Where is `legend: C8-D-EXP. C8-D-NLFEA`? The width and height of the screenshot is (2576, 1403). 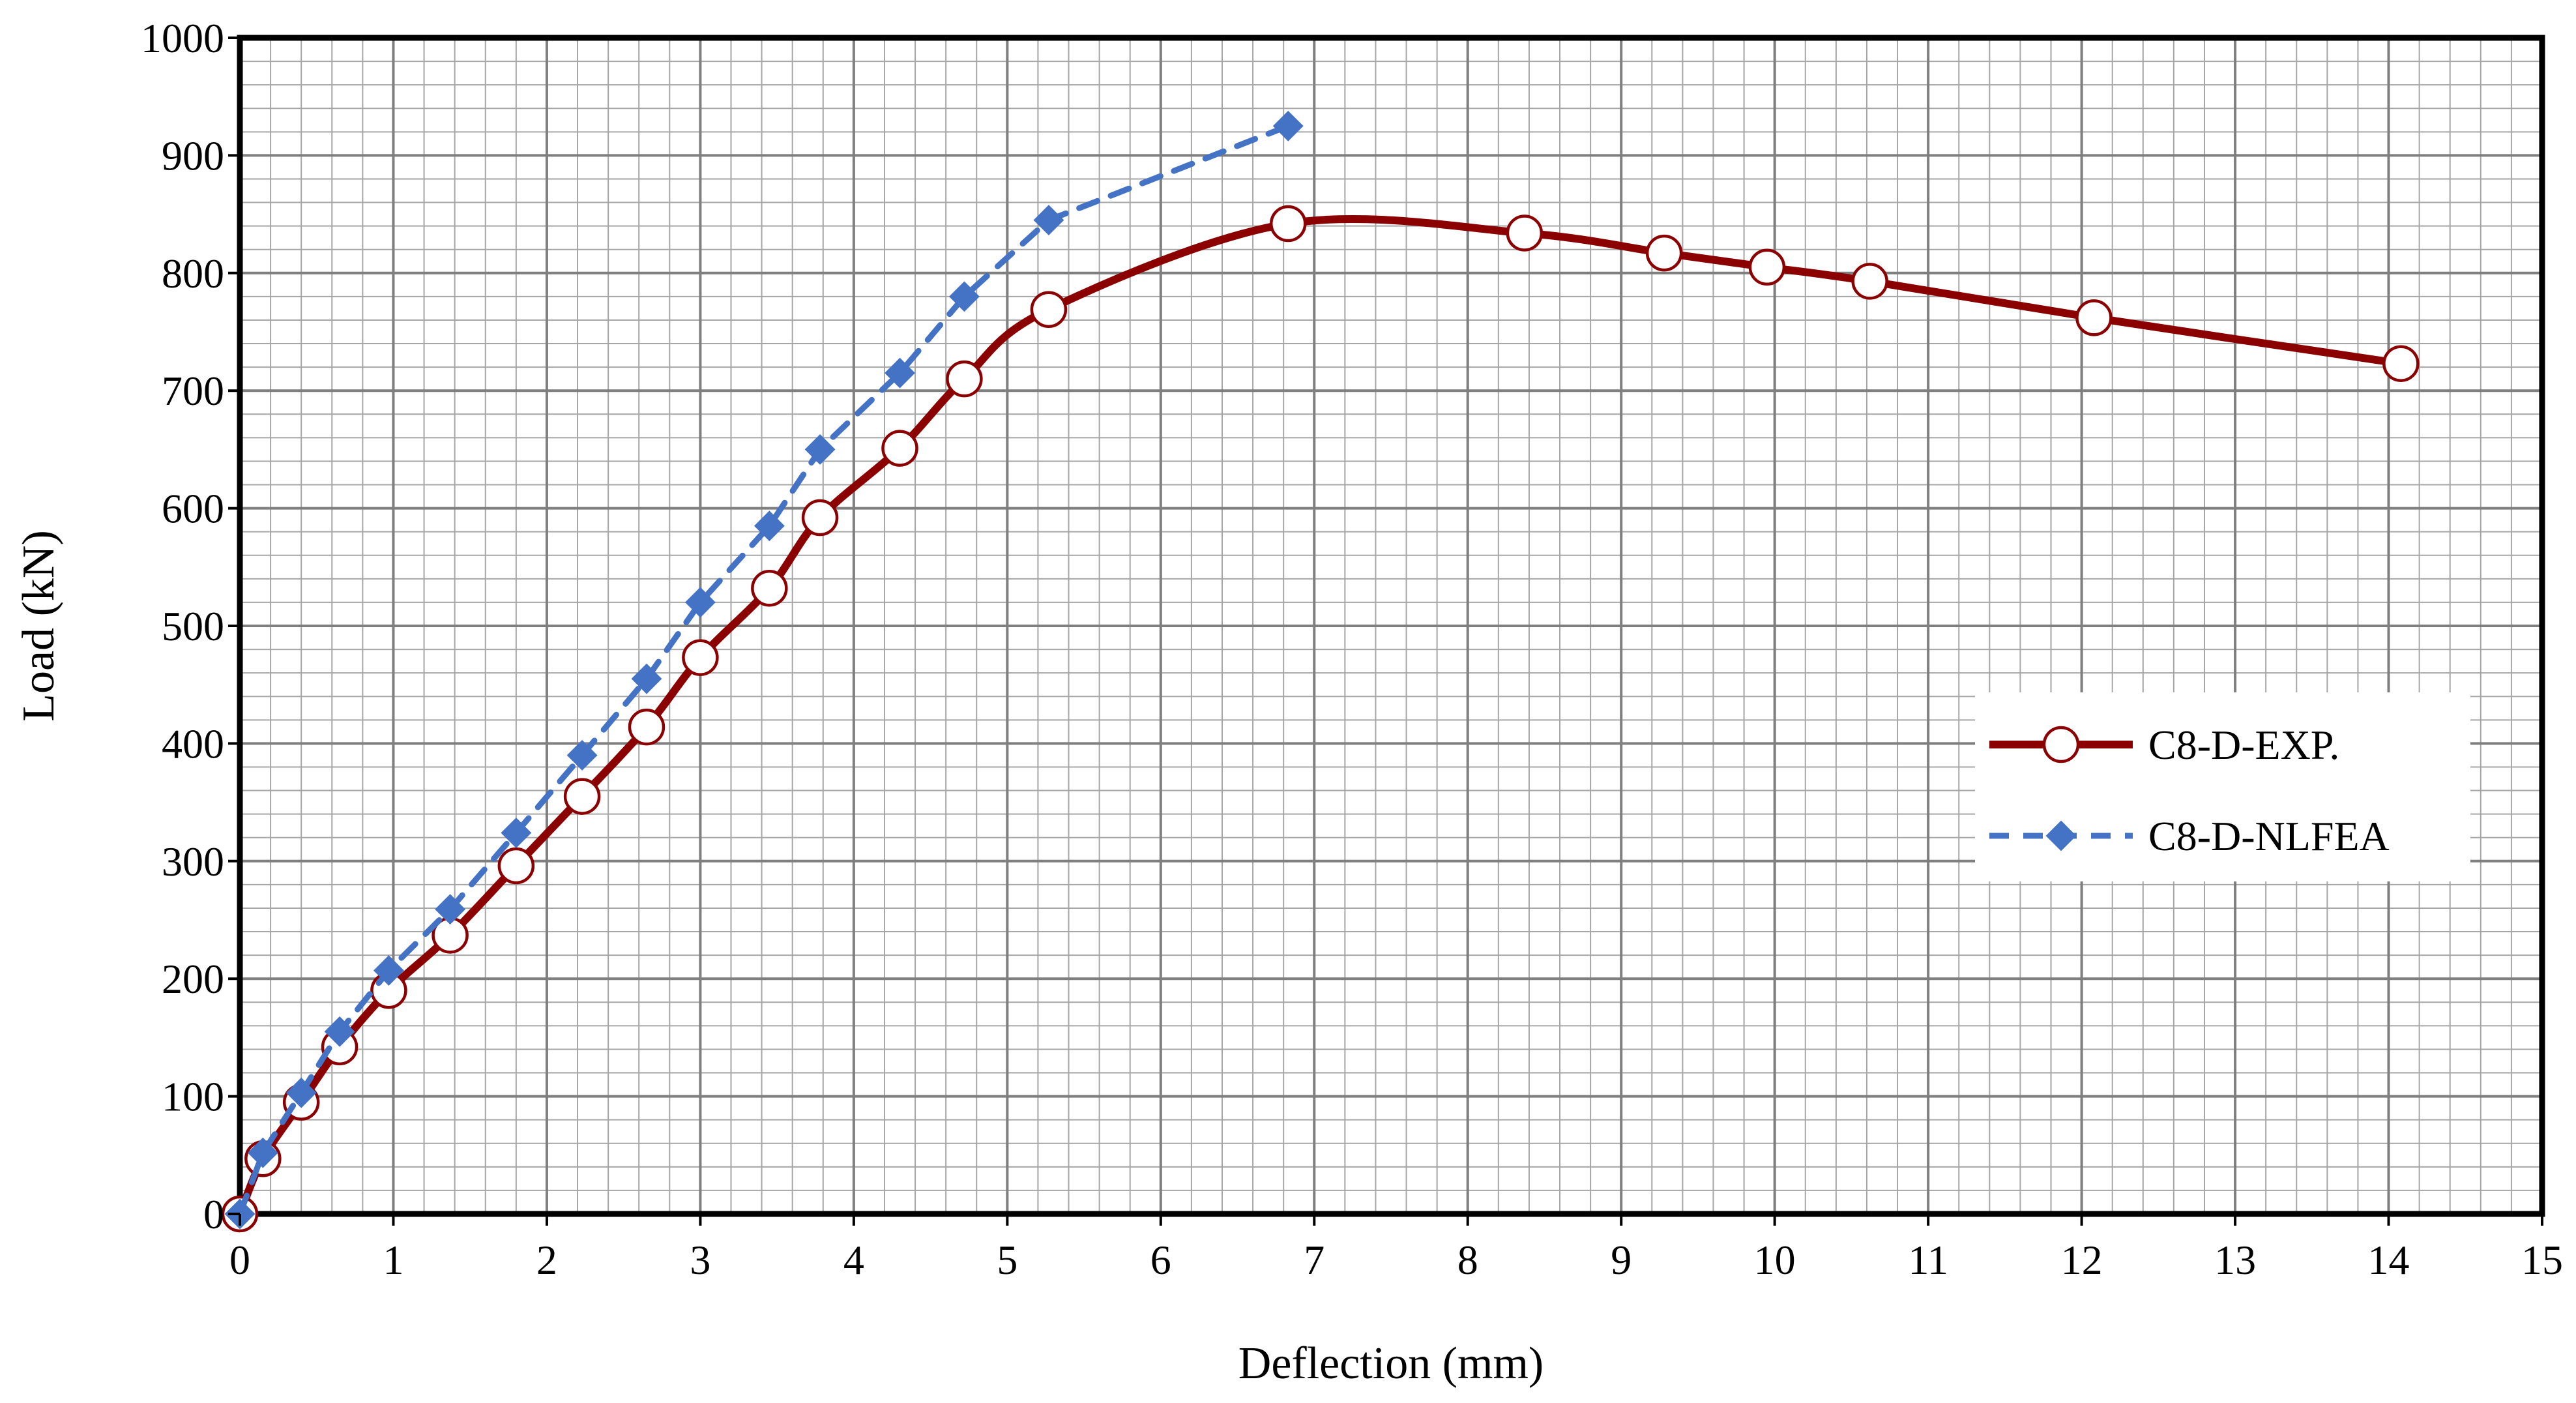 legend: C8-D-EXP. C8-D-NLFEA is located at coordinates (2222, 786).